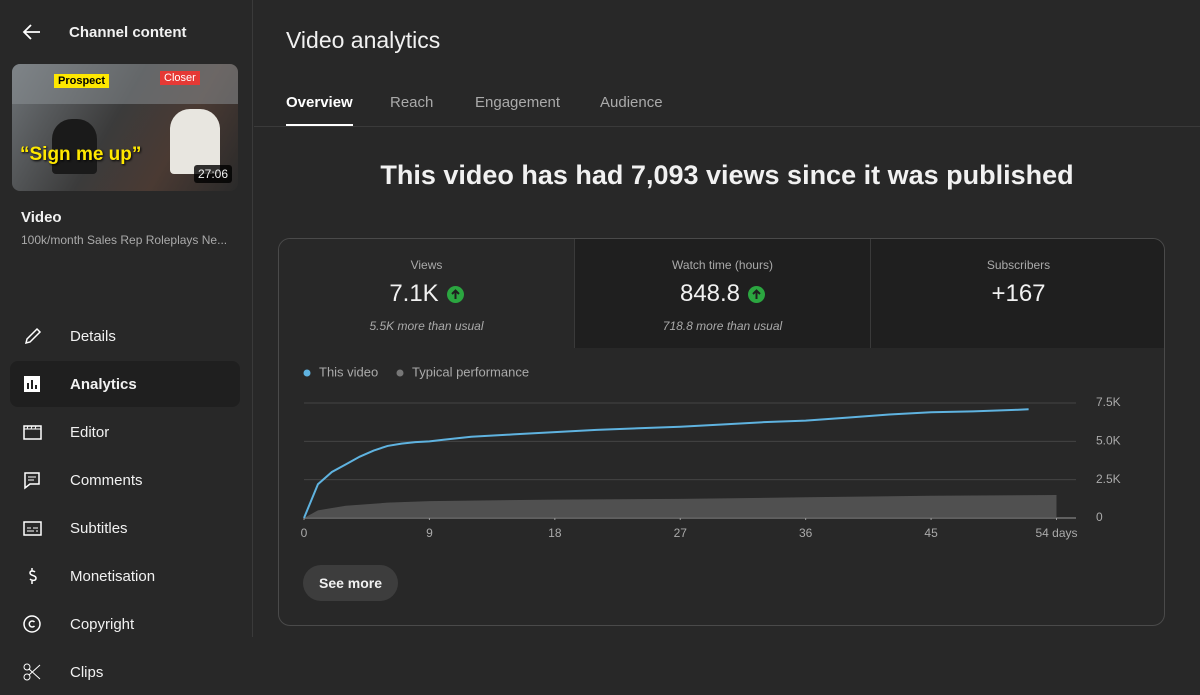 The image size is (1200, 695). What do you see at coordinates (106, 480) in the screenshot?
I see `nav-label: Comments` at bounding box center [106, 480].